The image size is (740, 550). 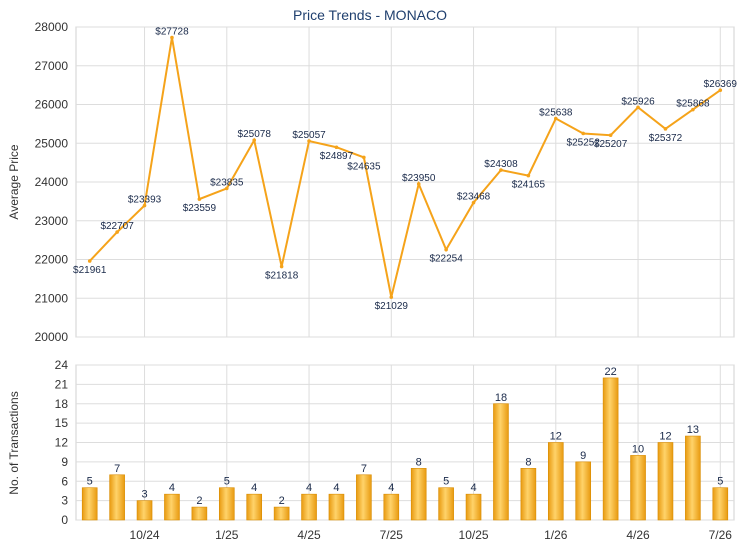 What do you see at coordinates (52, 143) in the screenshot?
I see `price-y-tick-label: 25000` at bounding box center [52, 143].